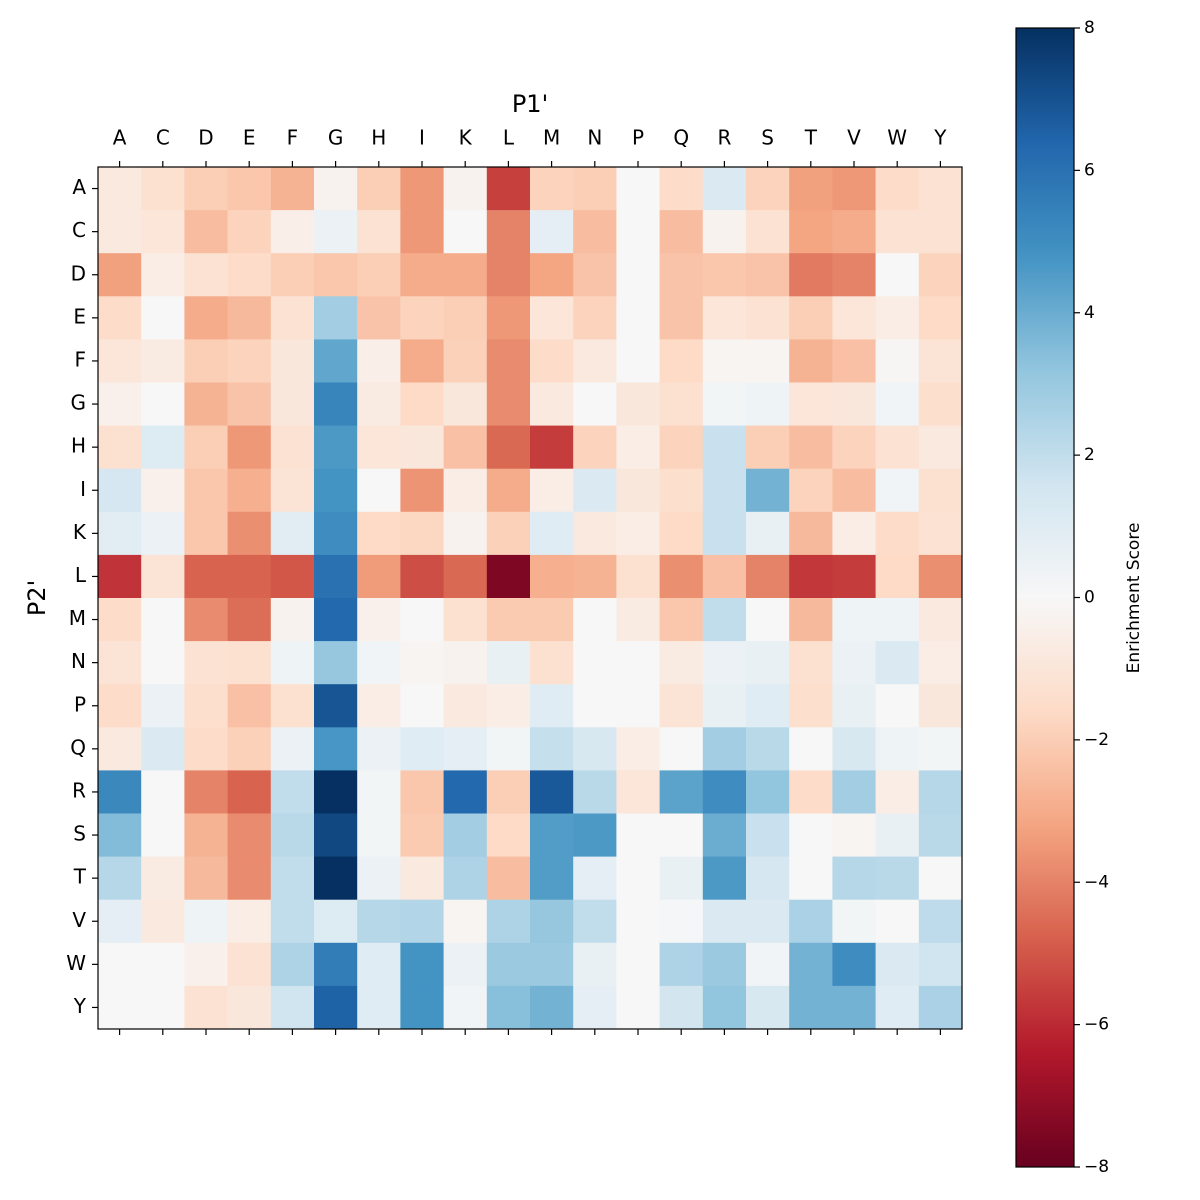 The height and width of the screenshot is (1200, 1200). What do you see at coordinates (509, 138) in the screenshot?
I see `x-tick-label: L` at bounding box center [509, 138].